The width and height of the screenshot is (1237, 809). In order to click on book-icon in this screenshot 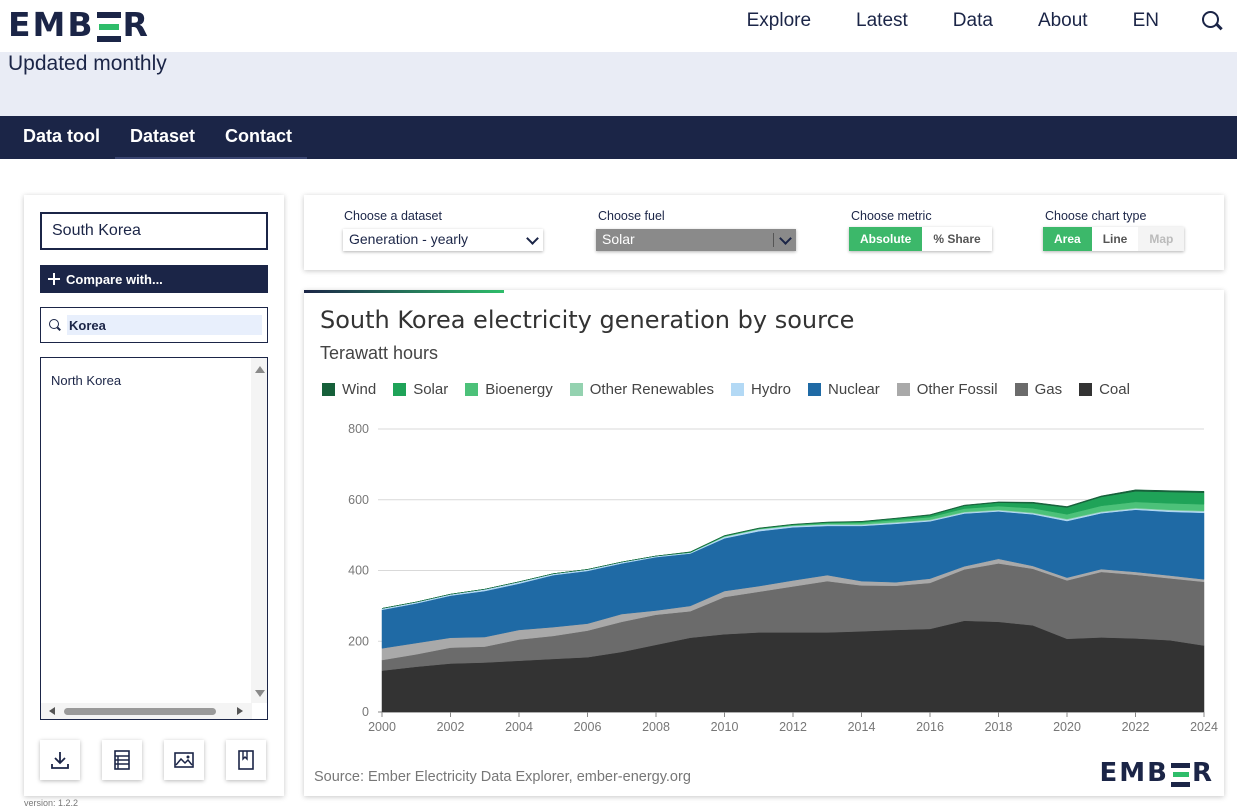, I will do `click(246, 760)`.